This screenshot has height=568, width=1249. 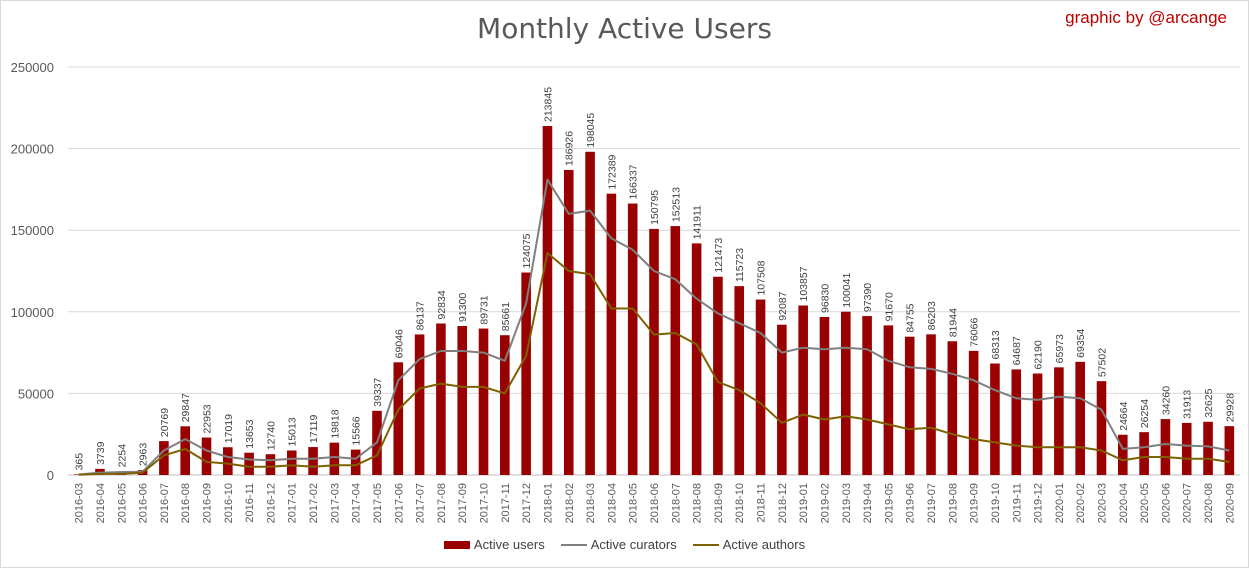 What do you see at coordinates (1039, 503) in the screenshot?
I see `x-tick-label: 2019-12` at bounding box center [1039, 503].